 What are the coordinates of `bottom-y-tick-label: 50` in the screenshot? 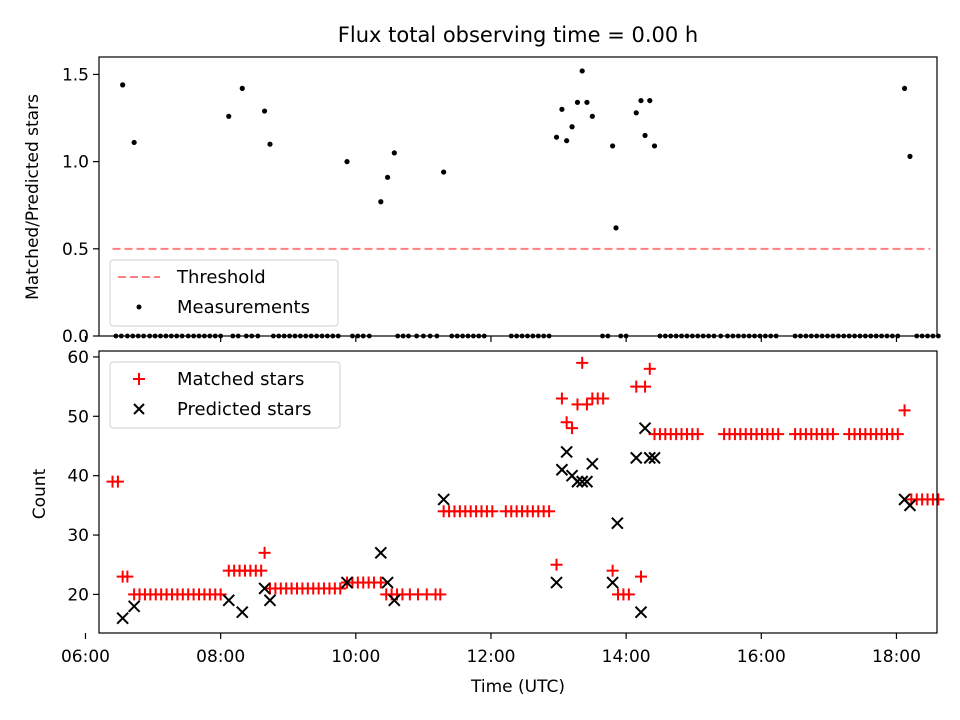 It's located at (78, 417).